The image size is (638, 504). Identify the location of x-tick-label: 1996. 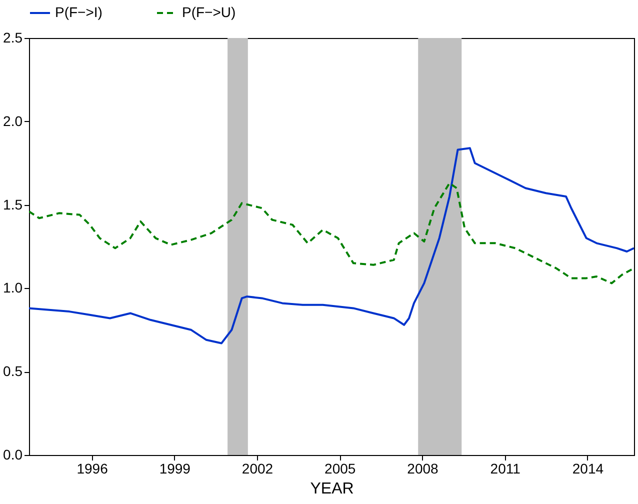
(92, 468).